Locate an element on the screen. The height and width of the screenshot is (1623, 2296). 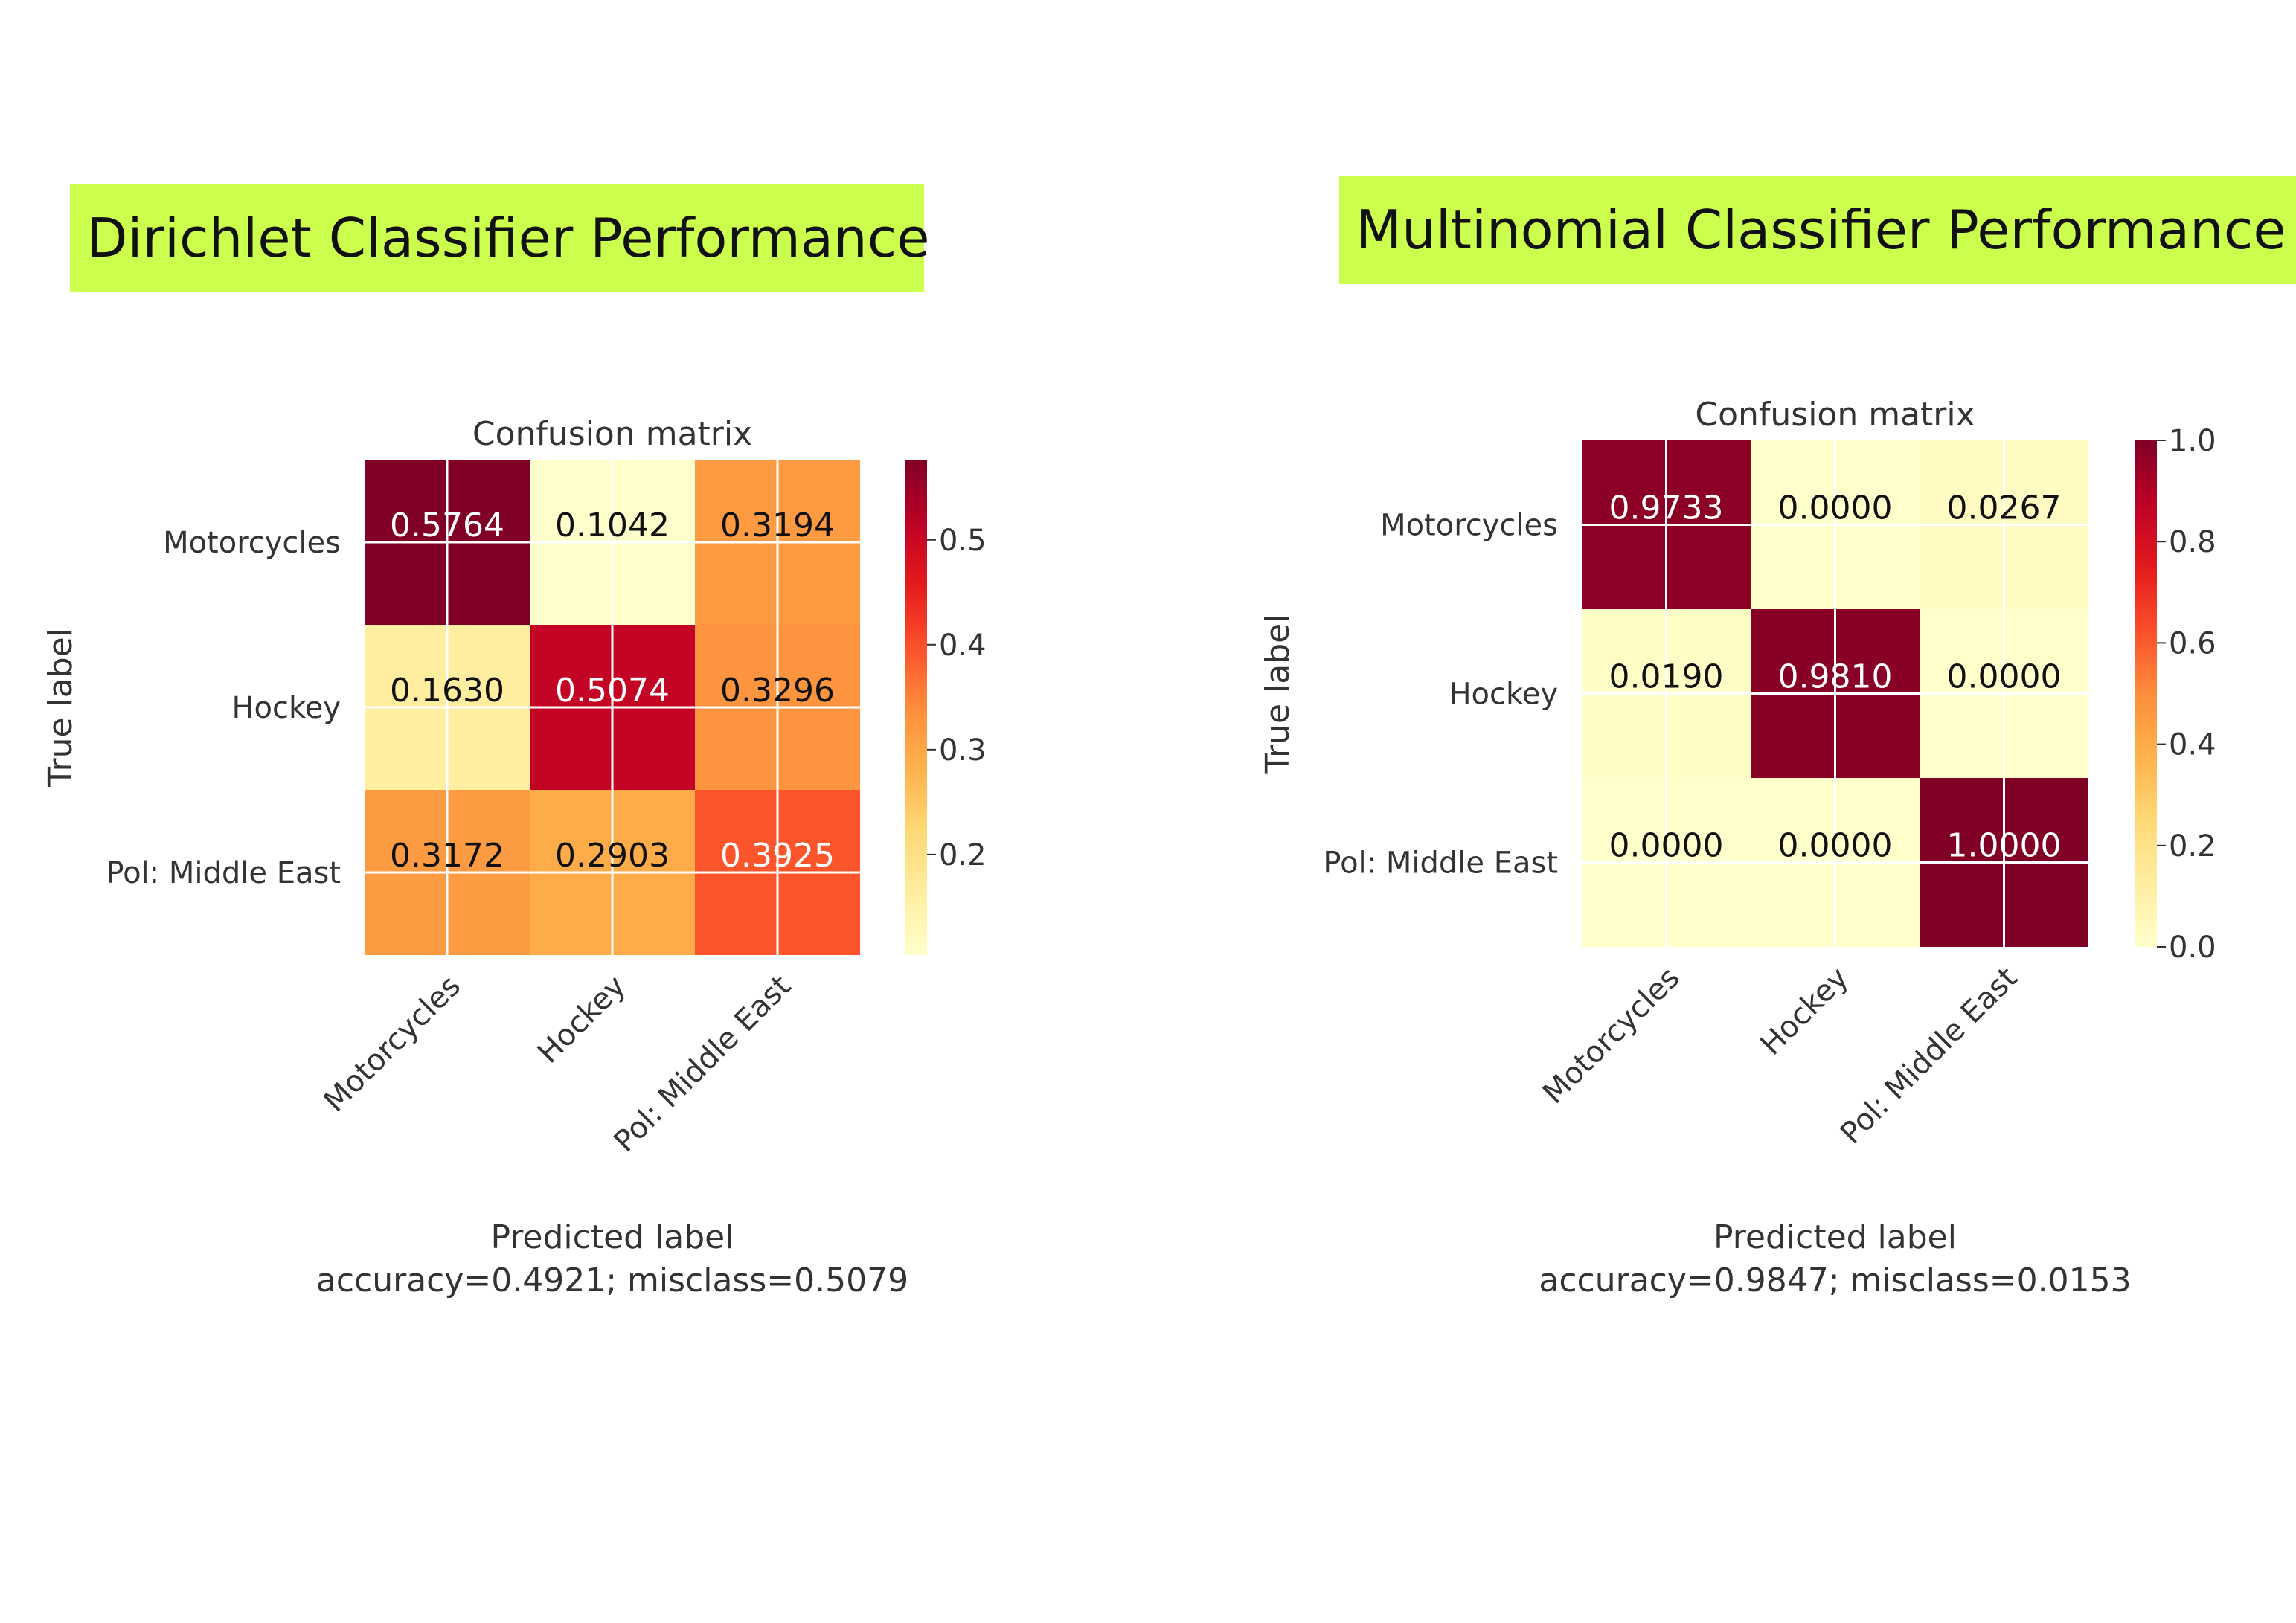
cell-value-label: 0.0190 is located at coordinates (1666, 677).